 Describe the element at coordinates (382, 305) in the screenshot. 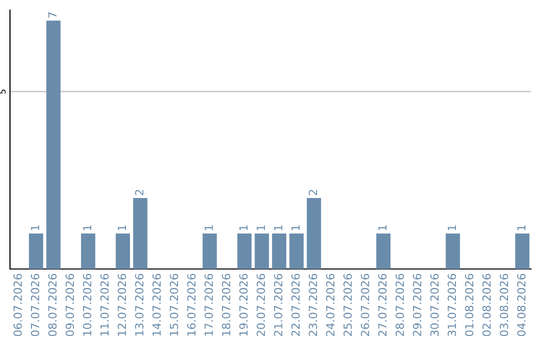

I see `x-tick-label: 27.07.2026` at that location.